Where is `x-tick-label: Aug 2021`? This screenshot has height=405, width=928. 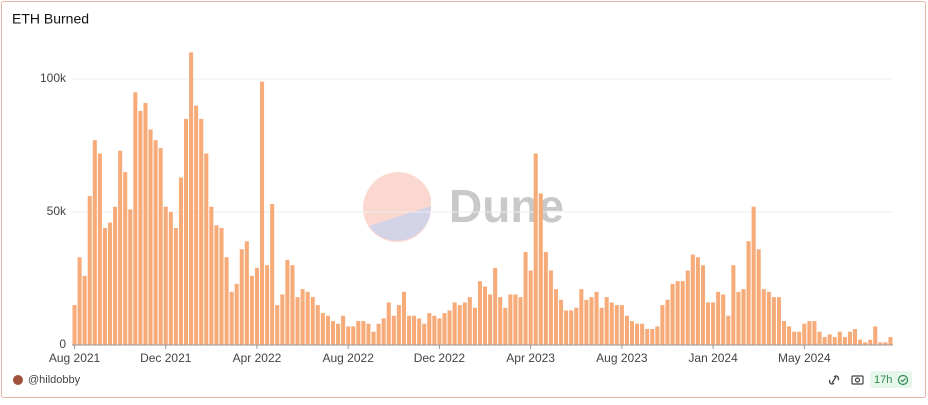
x-tick-label: Aug 2021 is located at coordinates (75, 358).